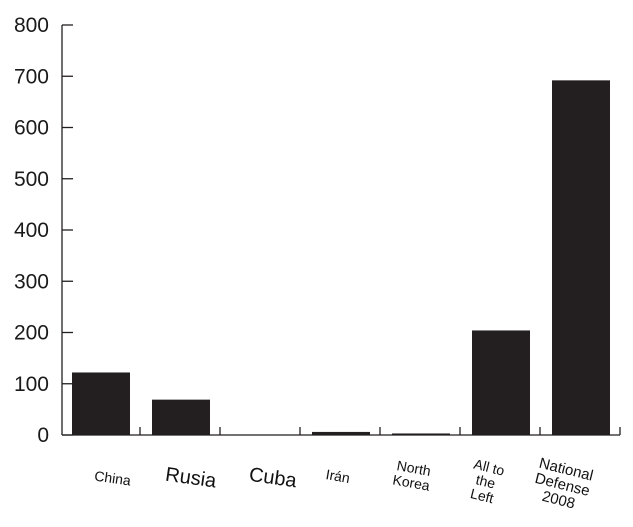  I want to click on category-label-line: Cuba, so click(273, 478).